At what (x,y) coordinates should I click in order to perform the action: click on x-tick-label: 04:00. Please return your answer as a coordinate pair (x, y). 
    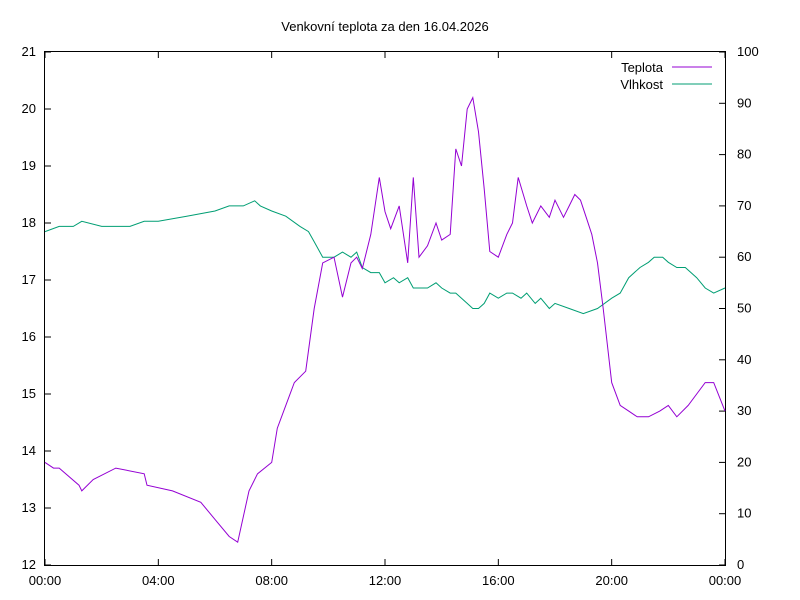
    Looking at the image, I should click on (158, 580).